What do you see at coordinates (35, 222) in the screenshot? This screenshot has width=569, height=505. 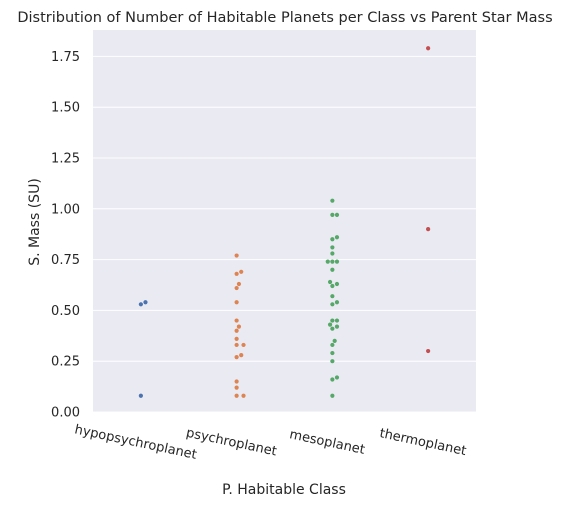 I see `y-axis-title: S. Mass (SU)` at bounding box center [35, 222].